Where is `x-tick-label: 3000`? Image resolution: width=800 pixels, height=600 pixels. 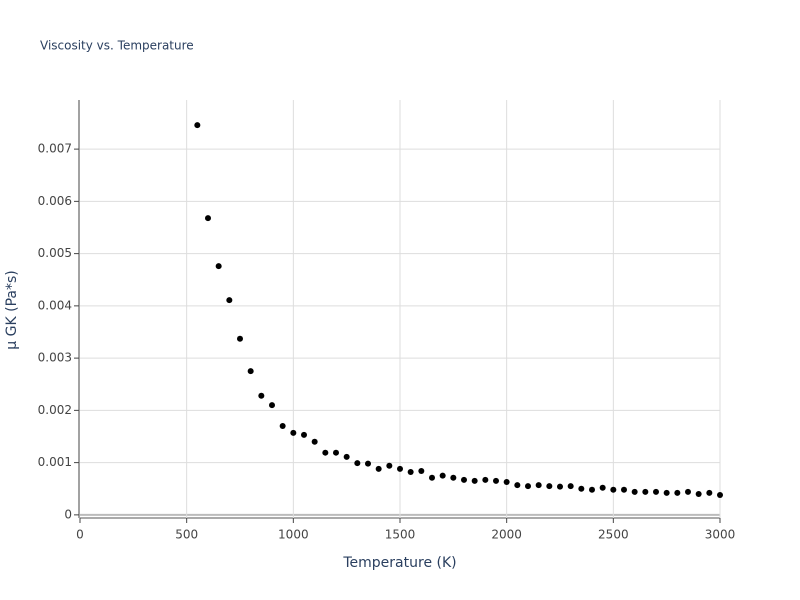 x-tick-label: 3000 is located at coordinates (720, 535).